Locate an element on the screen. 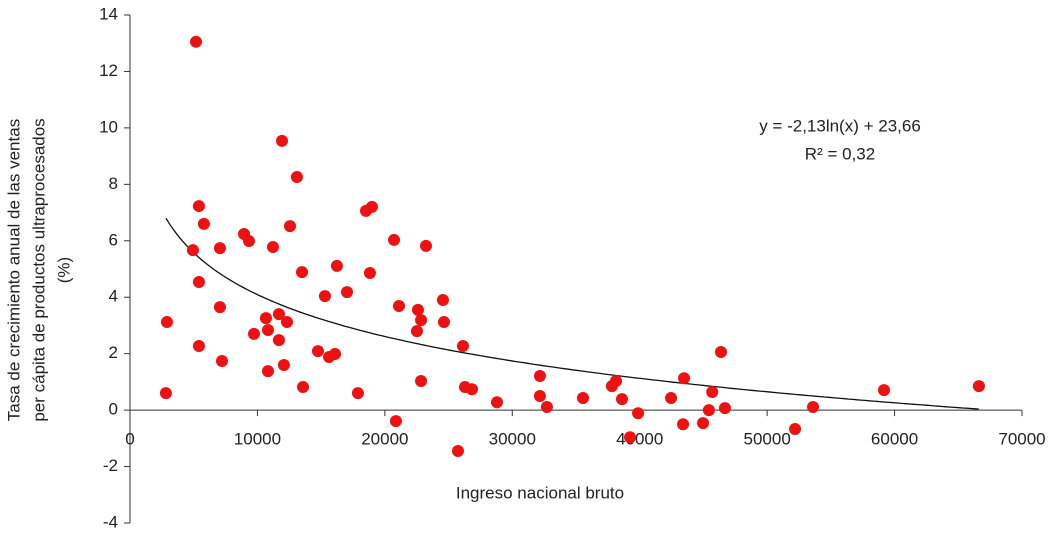  y-axis-label: (%) is located at coordinates (63, 270).